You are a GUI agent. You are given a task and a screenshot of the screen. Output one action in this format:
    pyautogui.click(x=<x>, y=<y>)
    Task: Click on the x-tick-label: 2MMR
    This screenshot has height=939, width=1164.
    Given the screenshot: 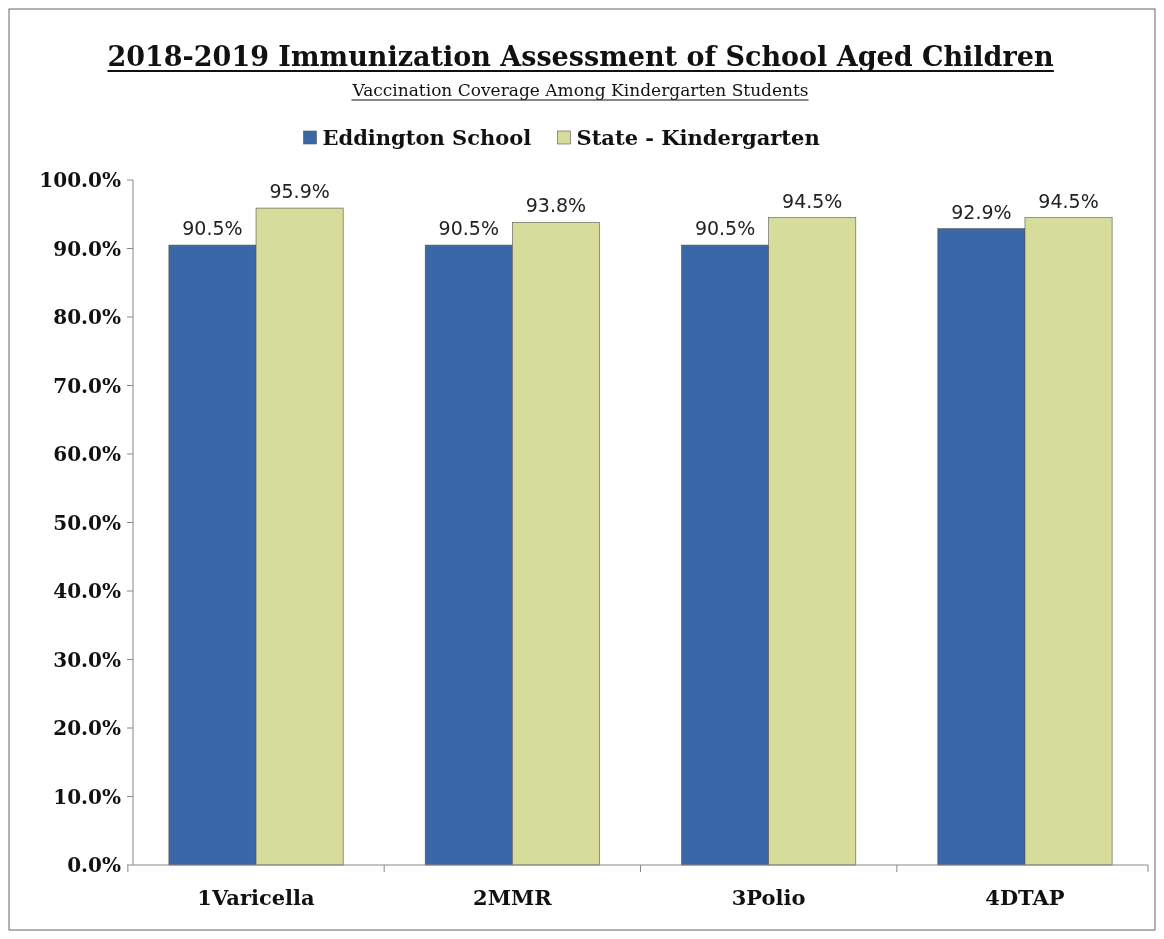 What is the action you would take?
    pyautogui.click(x=513, y=897)
    